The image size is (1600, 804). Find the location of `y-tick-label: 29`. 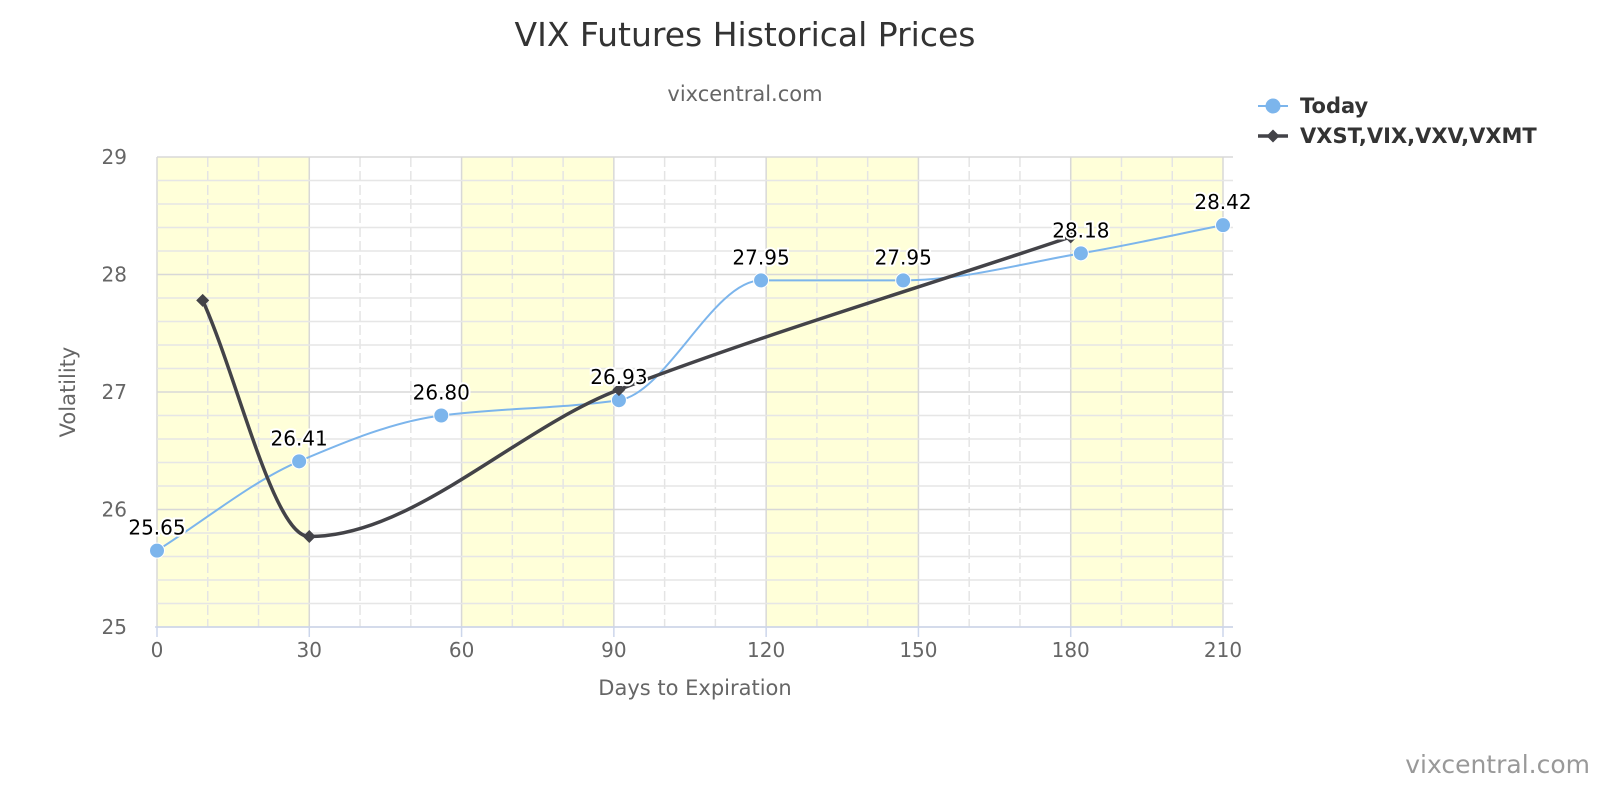

y-tick-label: 29 is located at coordinates (114, 157).